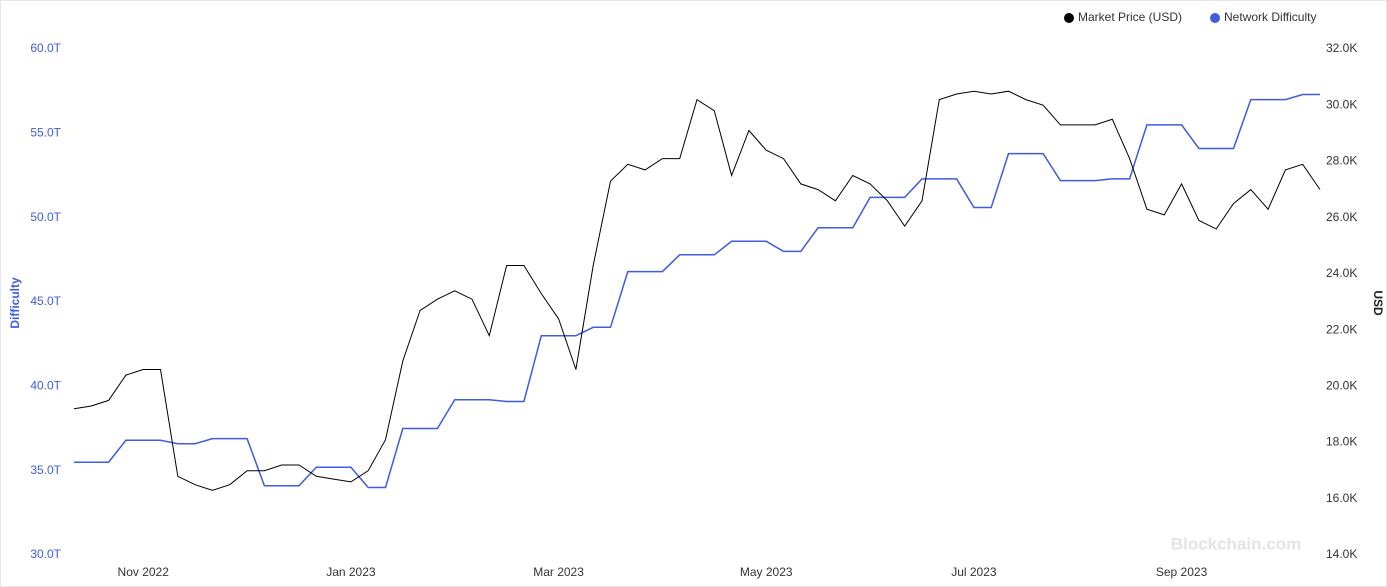  Describe the element at coordinates (974, 572) in the screenshot. I see `x-tick-label: Jul 2023` at that location.